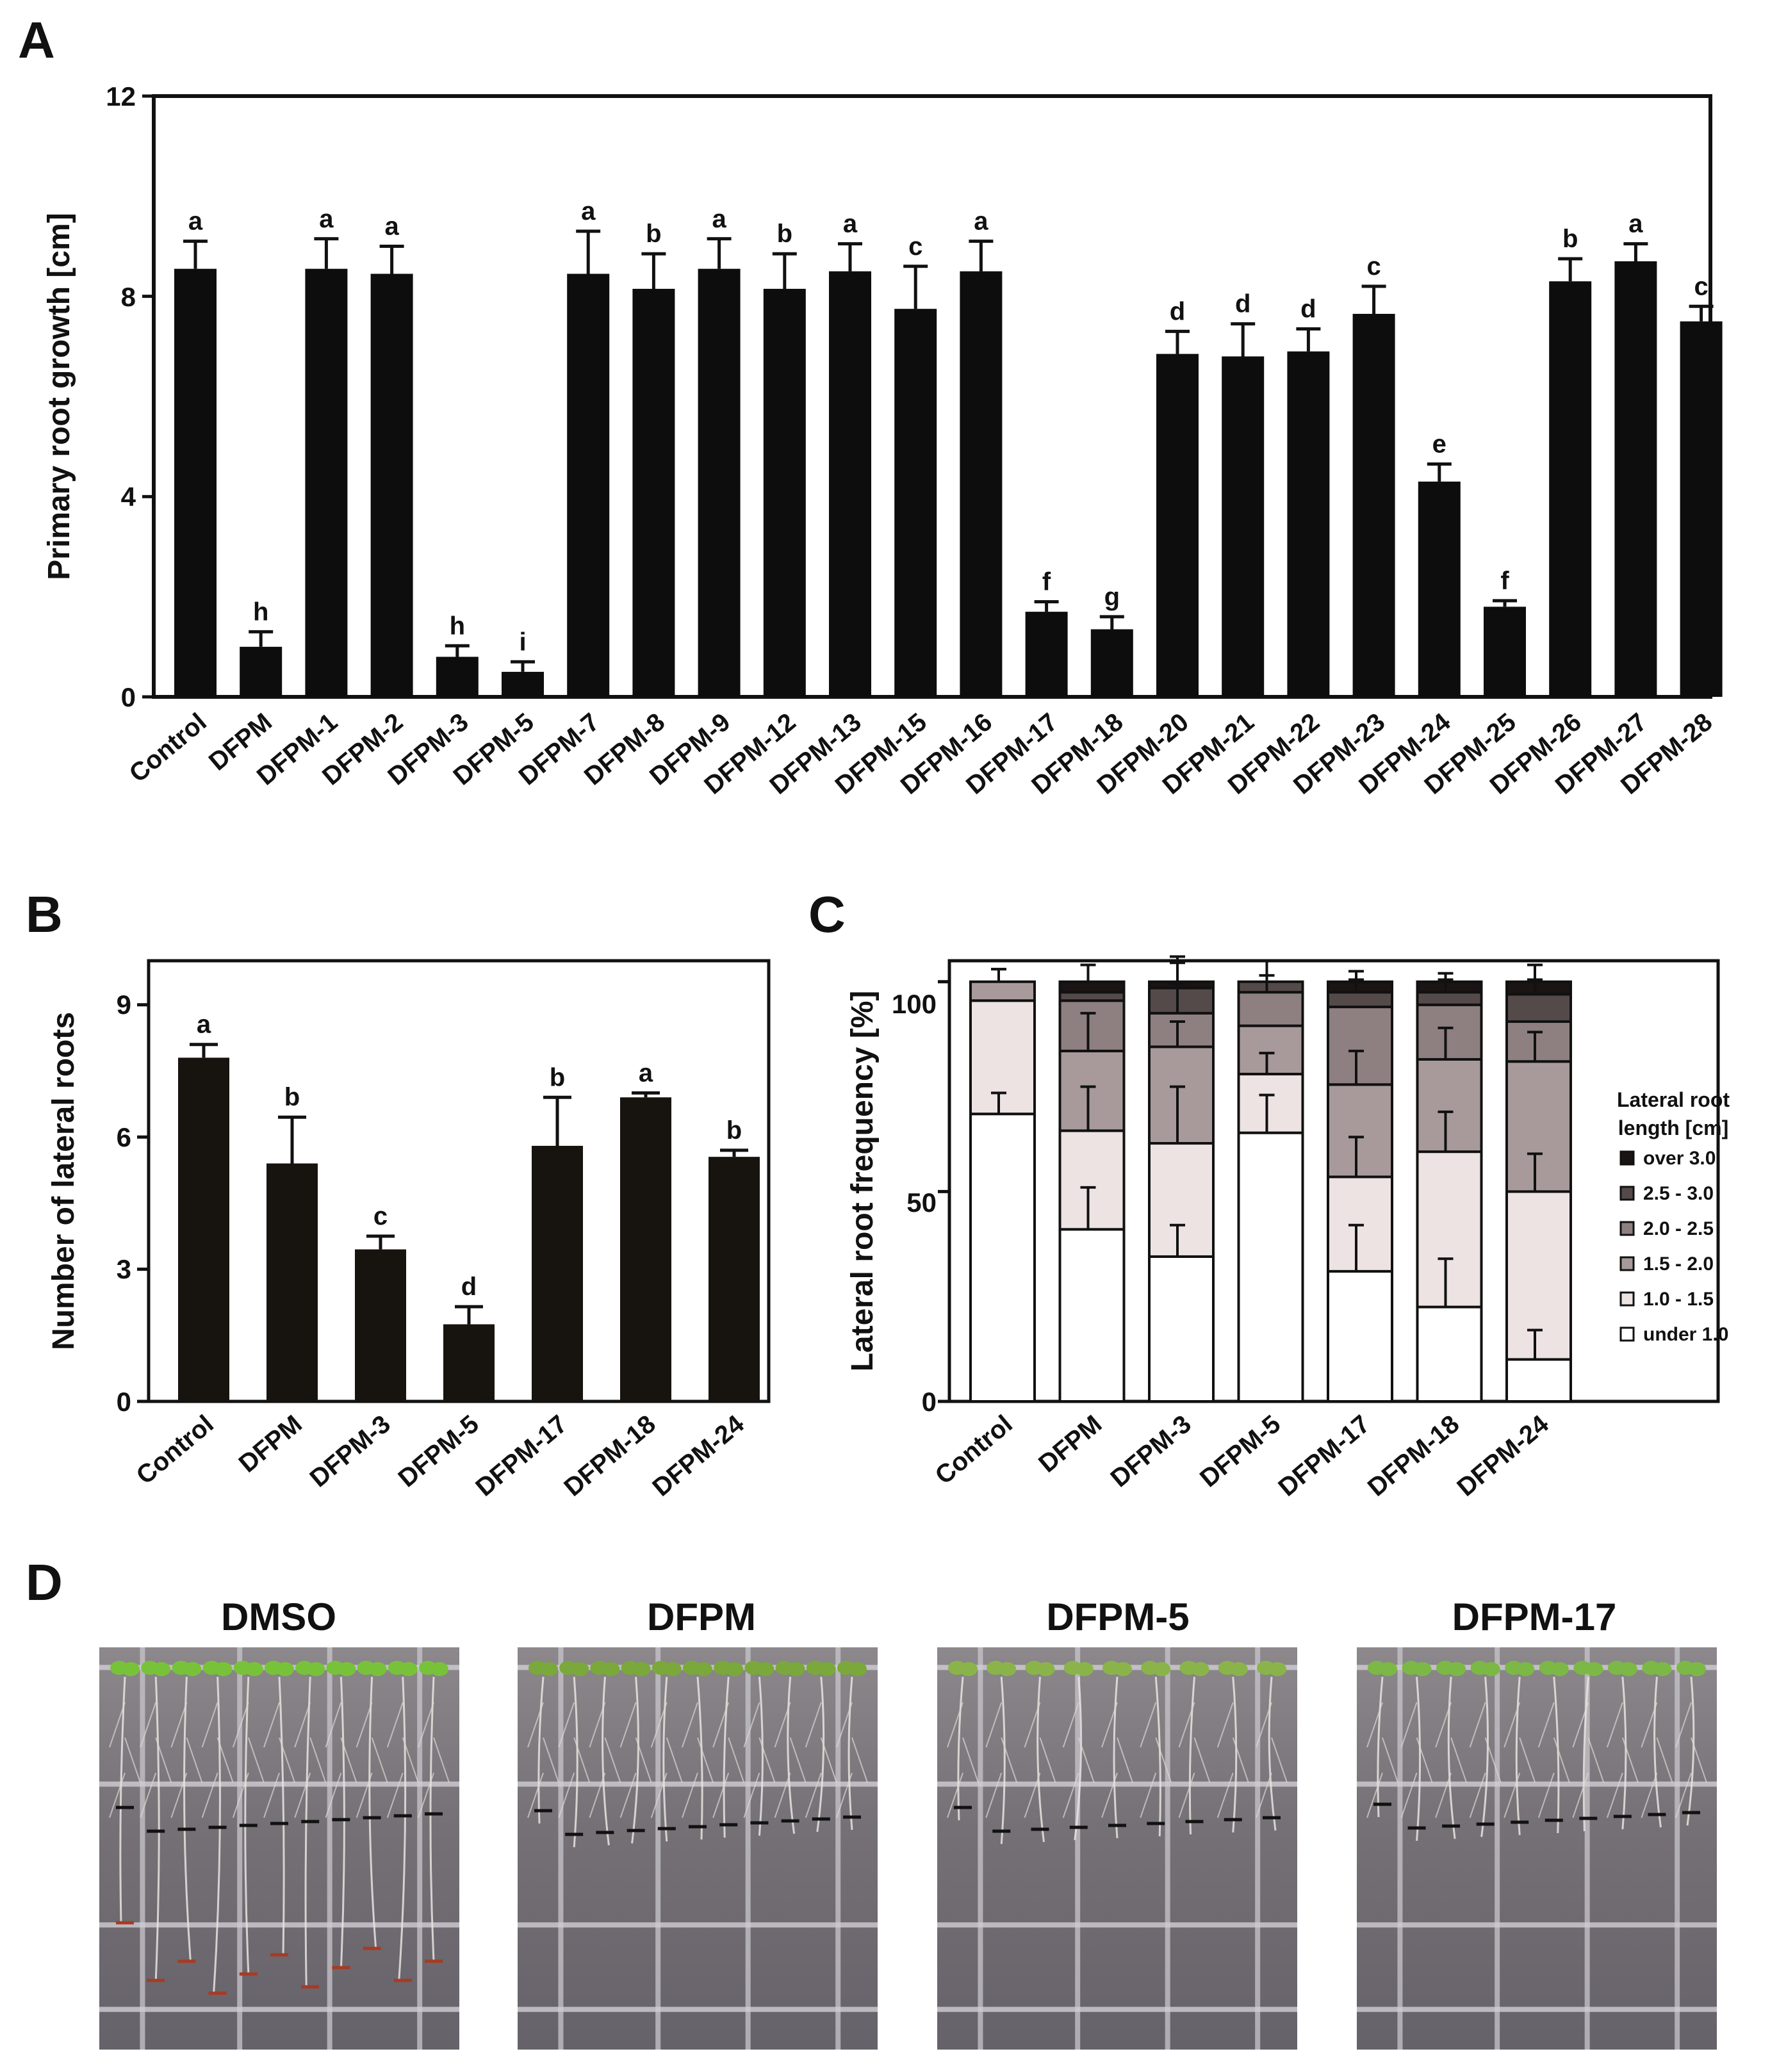 The height and width of the screenshot is (2072, 1770). What do you see at coordinates (121, 96) in the screenshot?
I see `chart-a-y-tick-label: 12` at bounding box center [121, 96].